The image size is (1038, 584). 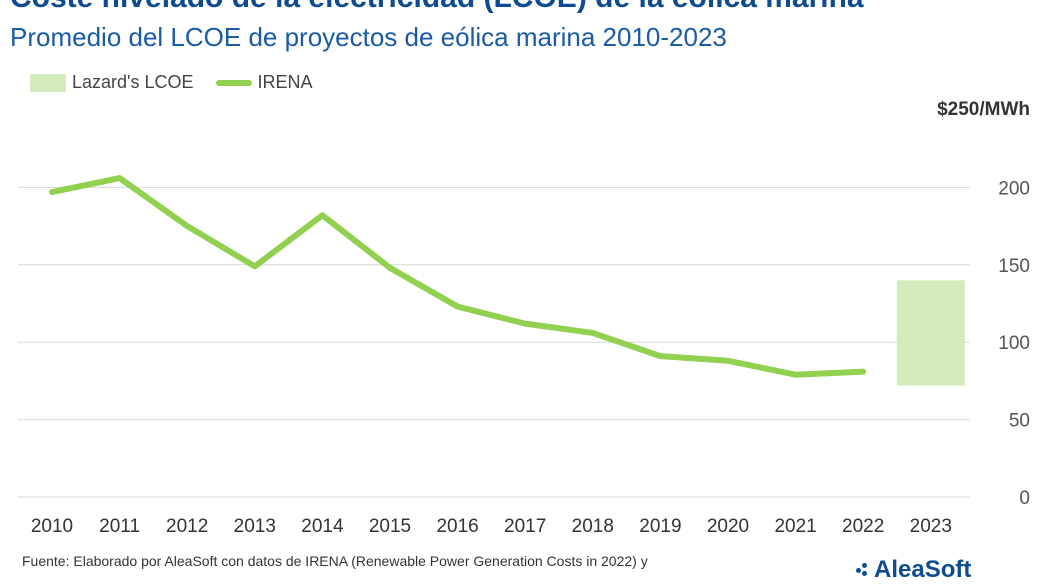 What do you see at coordinates (863, 526) in the screenshot?
I see `x-tick-label-2022: 2022` at bounding box center [863, 526].